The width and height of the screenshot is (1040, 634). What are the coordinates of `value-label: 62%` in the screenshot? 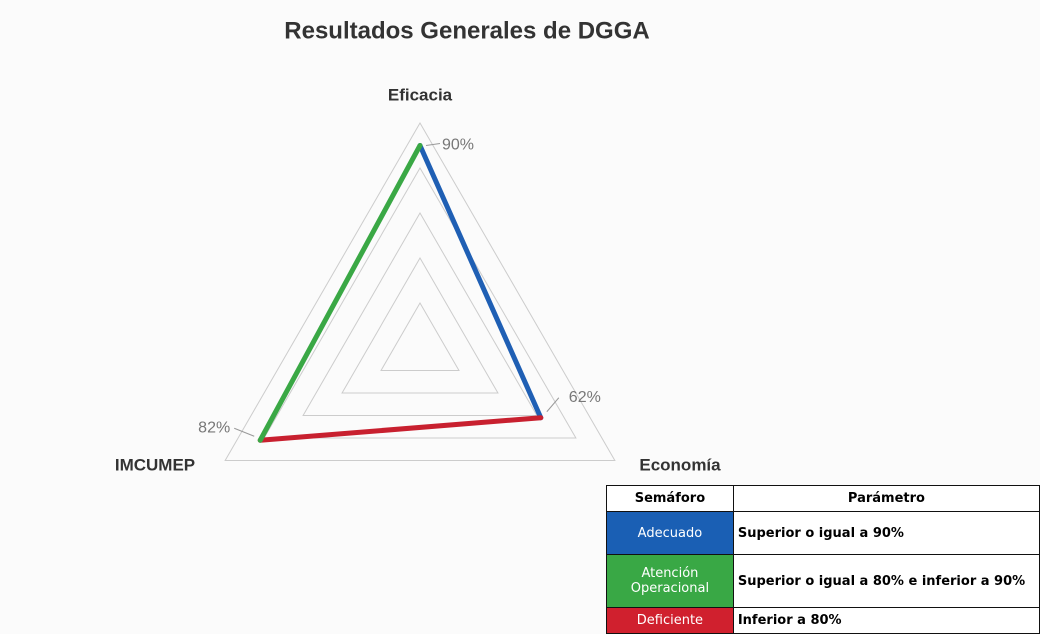 It's located at (585, 397).